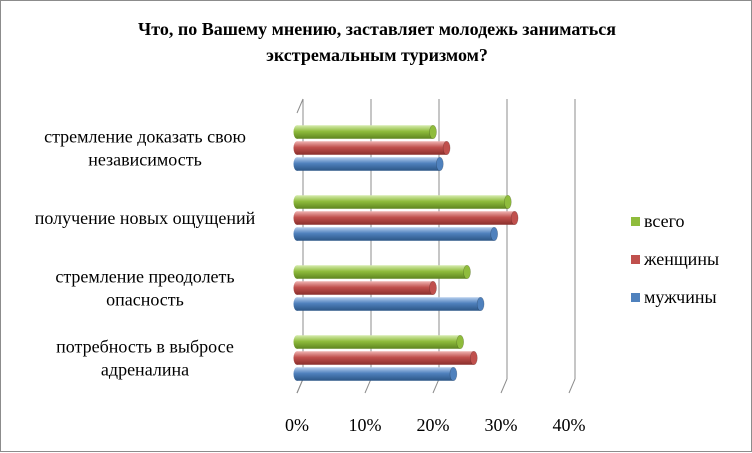 The height and width of the screenshot is (453, 752). I want to click on legend-item-женщины: женщины, so click(675, 259).